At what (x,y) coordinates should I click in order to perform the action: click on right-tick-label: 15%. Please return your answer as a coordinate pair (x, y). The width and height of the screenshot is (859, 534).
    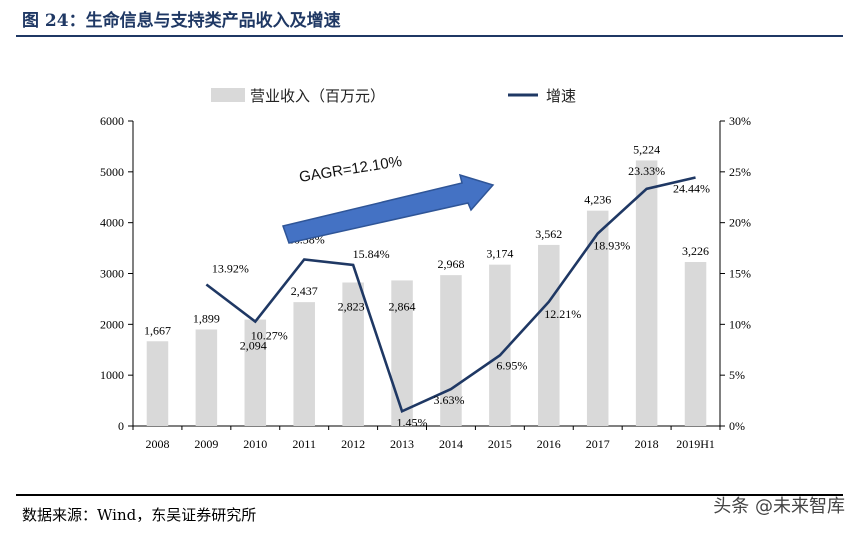
    Looking at the image, I should click on (740, 274).